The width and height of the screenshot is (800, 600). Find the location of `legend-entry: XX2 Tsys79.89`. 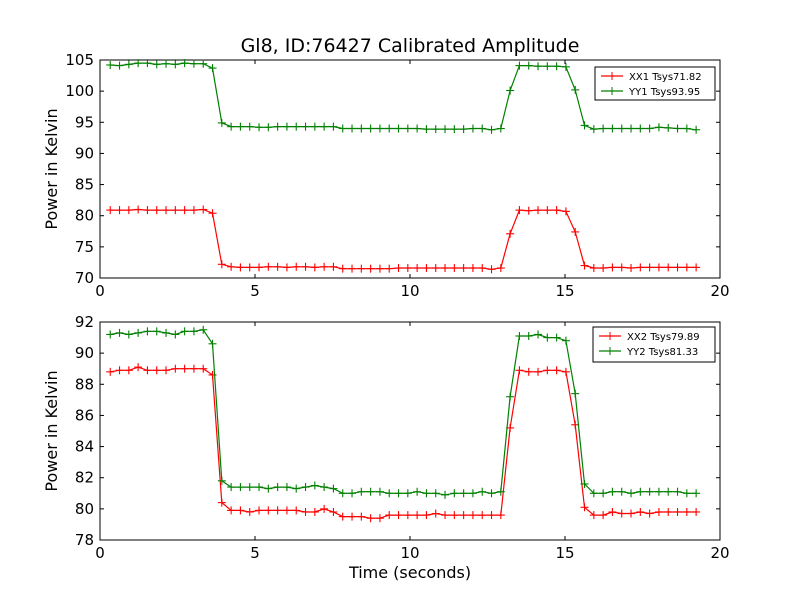

legend-entry: XX2 Tsys79.89 is located at coordinates (649, 337).